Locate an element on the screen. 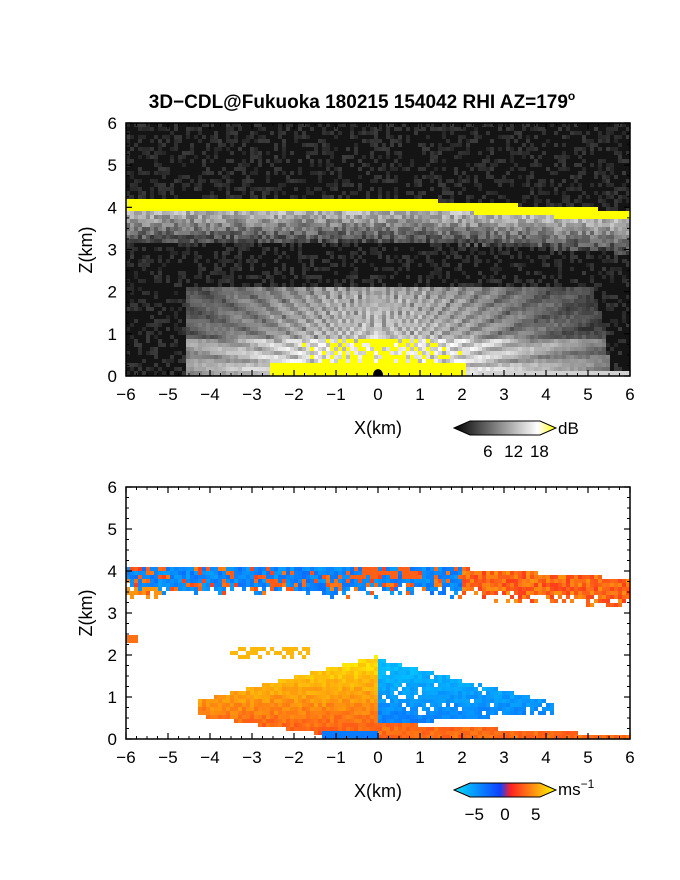 The width and height of the screenshot is (680, 880). colorbar-tick-label: 12 is located at coordinates (513, 451).